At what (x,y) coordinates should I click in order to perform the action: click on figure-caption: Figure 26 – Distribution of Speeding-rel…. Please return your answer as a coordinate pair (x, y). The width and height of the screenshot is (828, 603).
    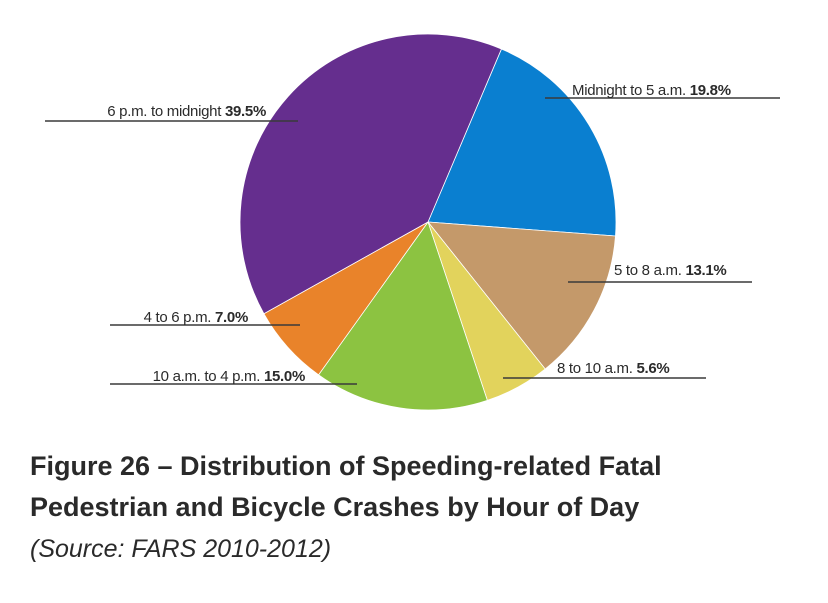
    Looking at the image, I should click on (420, 487).